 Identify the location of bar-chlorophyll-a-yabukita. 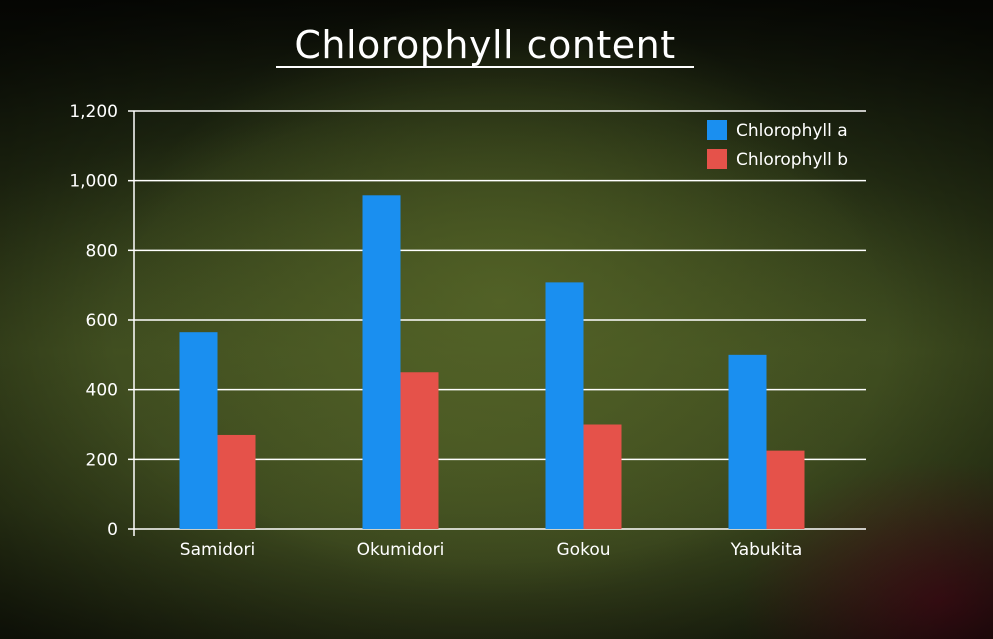
(747, 441).